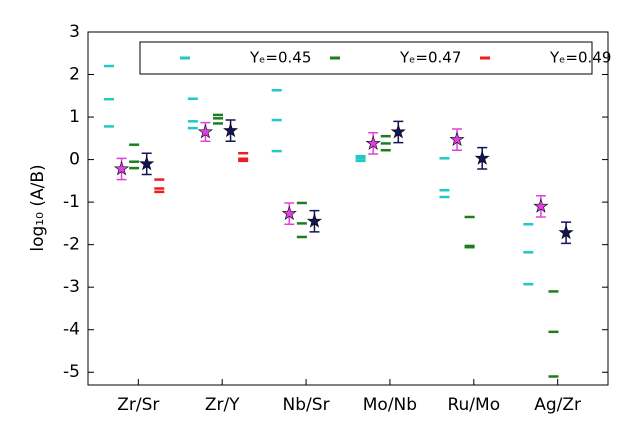  What do you see at coordinates (580, 58) in the screenshot?
I see `legend-label: Yₑ=0.49` at bounding box center [580, 58].